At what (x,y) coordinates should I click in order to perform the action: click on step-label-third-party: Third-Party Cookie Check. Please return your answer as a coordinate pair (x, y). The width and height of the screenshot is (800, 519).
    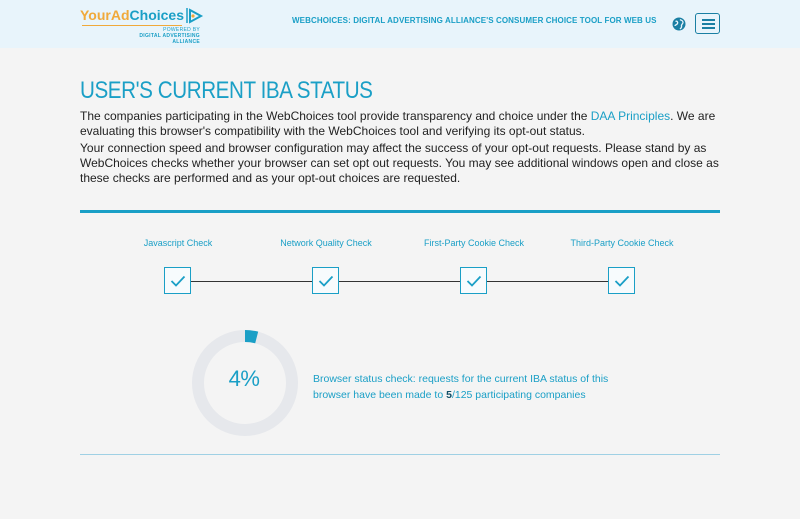
    Looking at the image, I should click on (622, 243).